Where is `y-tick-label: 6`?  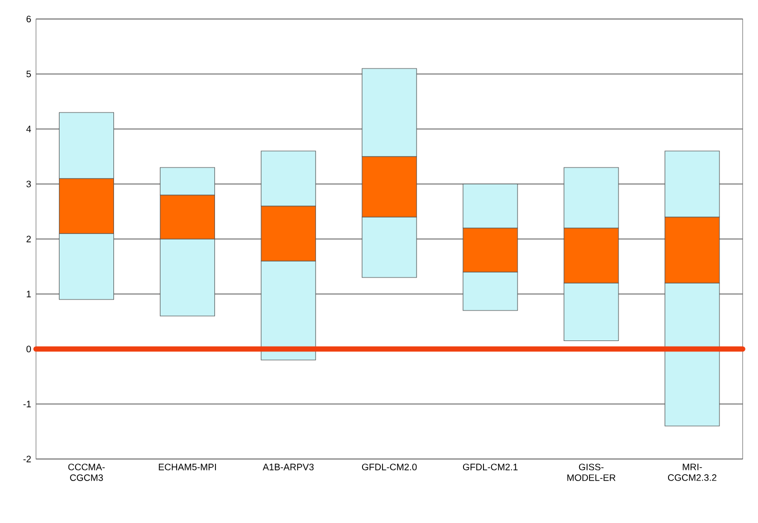 y-tick-label: 6 is located at coordinates (28, 19).